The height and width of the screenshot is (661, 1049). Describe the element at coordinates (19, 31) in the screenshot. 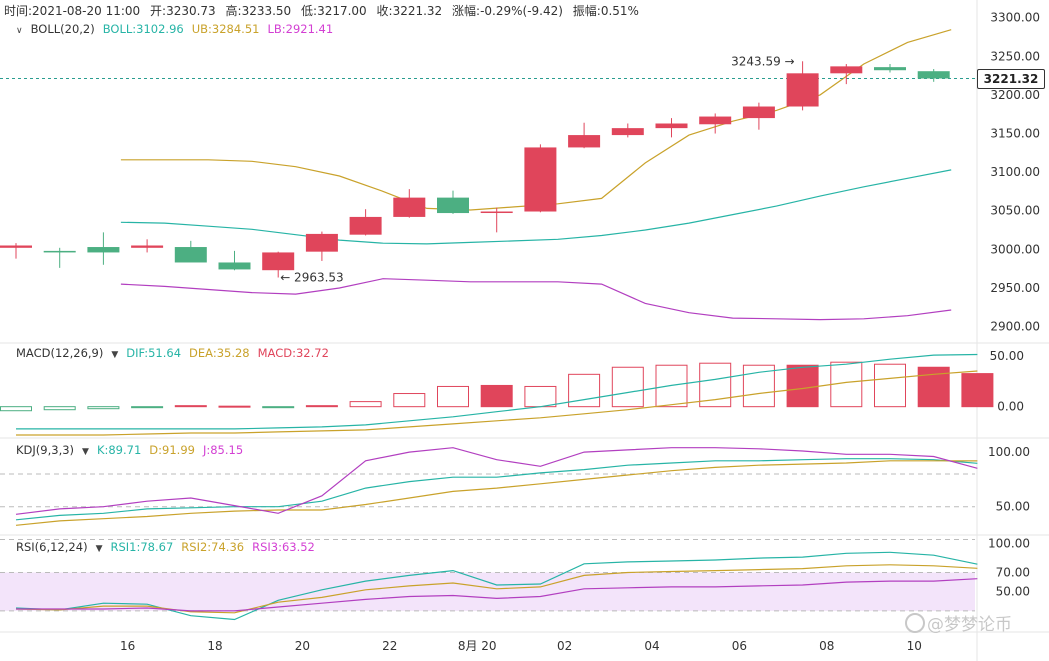

I see `collapse-chevron-icon: ∨` at that location.